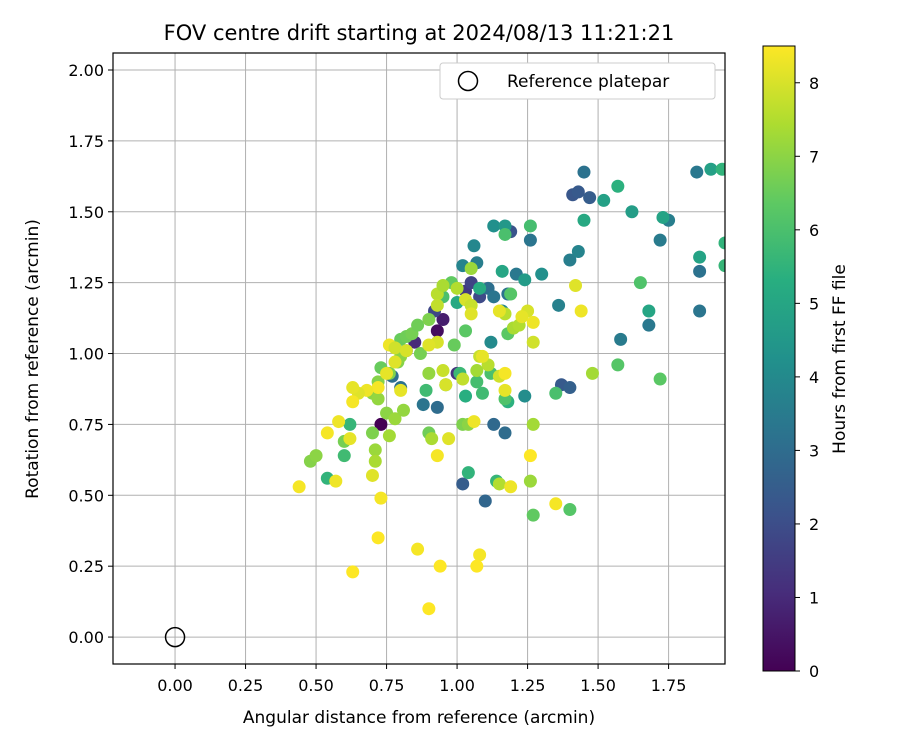 Image resolution: width=900 pixels, height=750 pixels. Describe the element at coordinates (814, 671) in the screenshot. I see `colorbar-tick-label: 0` at that location.